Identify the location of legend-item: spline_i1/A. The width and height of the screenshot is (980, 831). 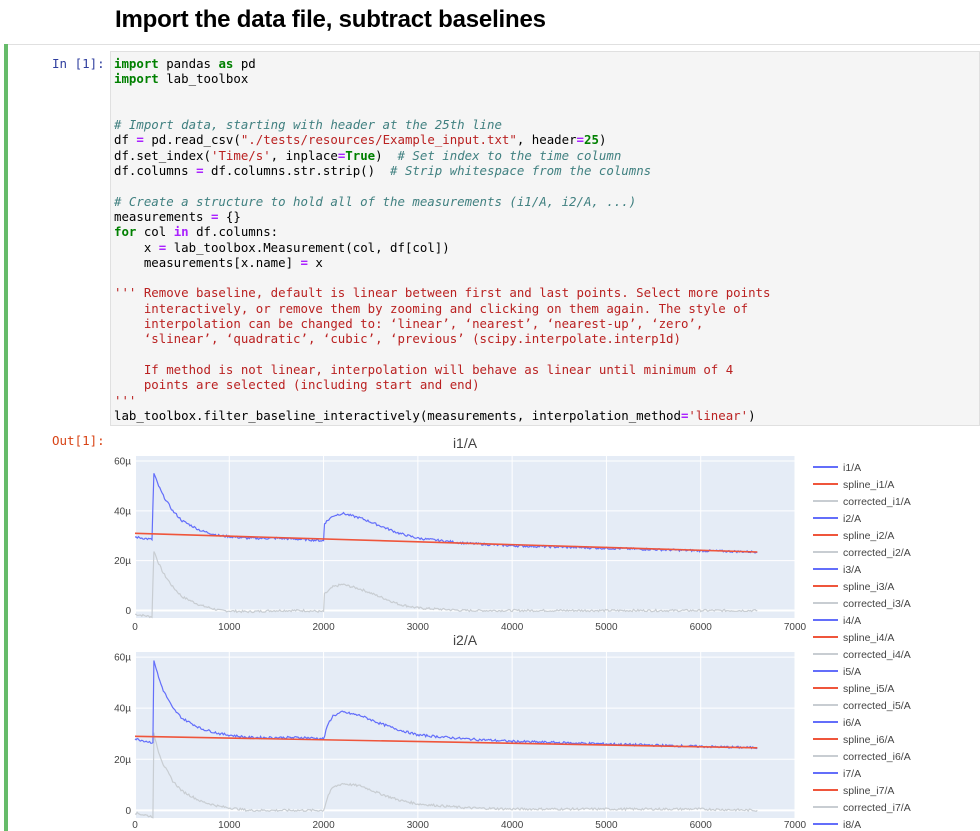
(853, 485).